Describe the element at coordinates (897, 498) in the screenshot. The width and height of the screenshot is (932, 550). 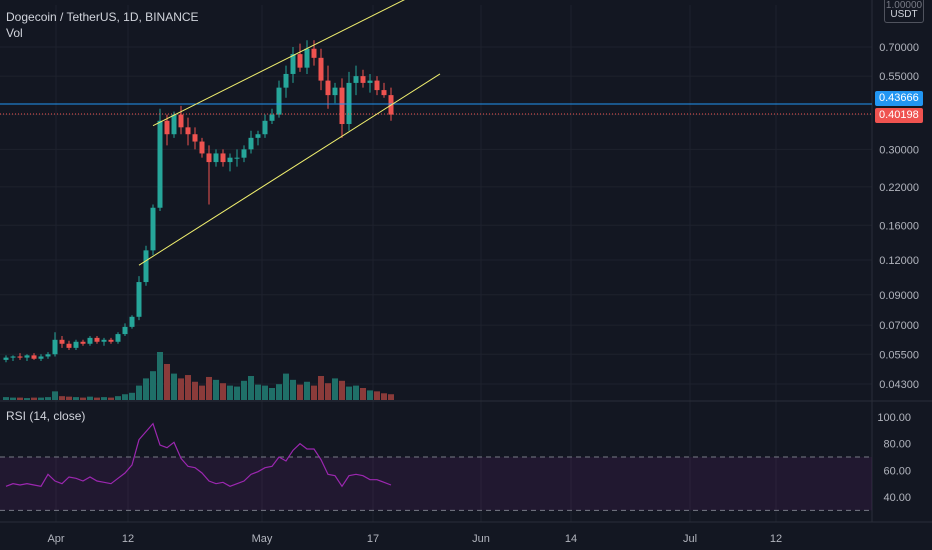
I see `rsi-tick-label: 40.00` at that location.